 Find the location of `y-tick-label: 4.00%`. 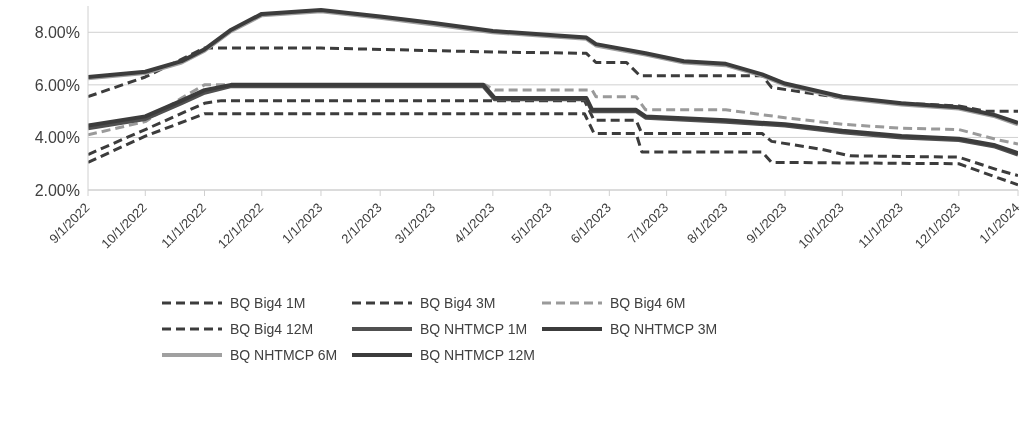

y-tick-label: 4.00% is located at coordinates (57, 138).